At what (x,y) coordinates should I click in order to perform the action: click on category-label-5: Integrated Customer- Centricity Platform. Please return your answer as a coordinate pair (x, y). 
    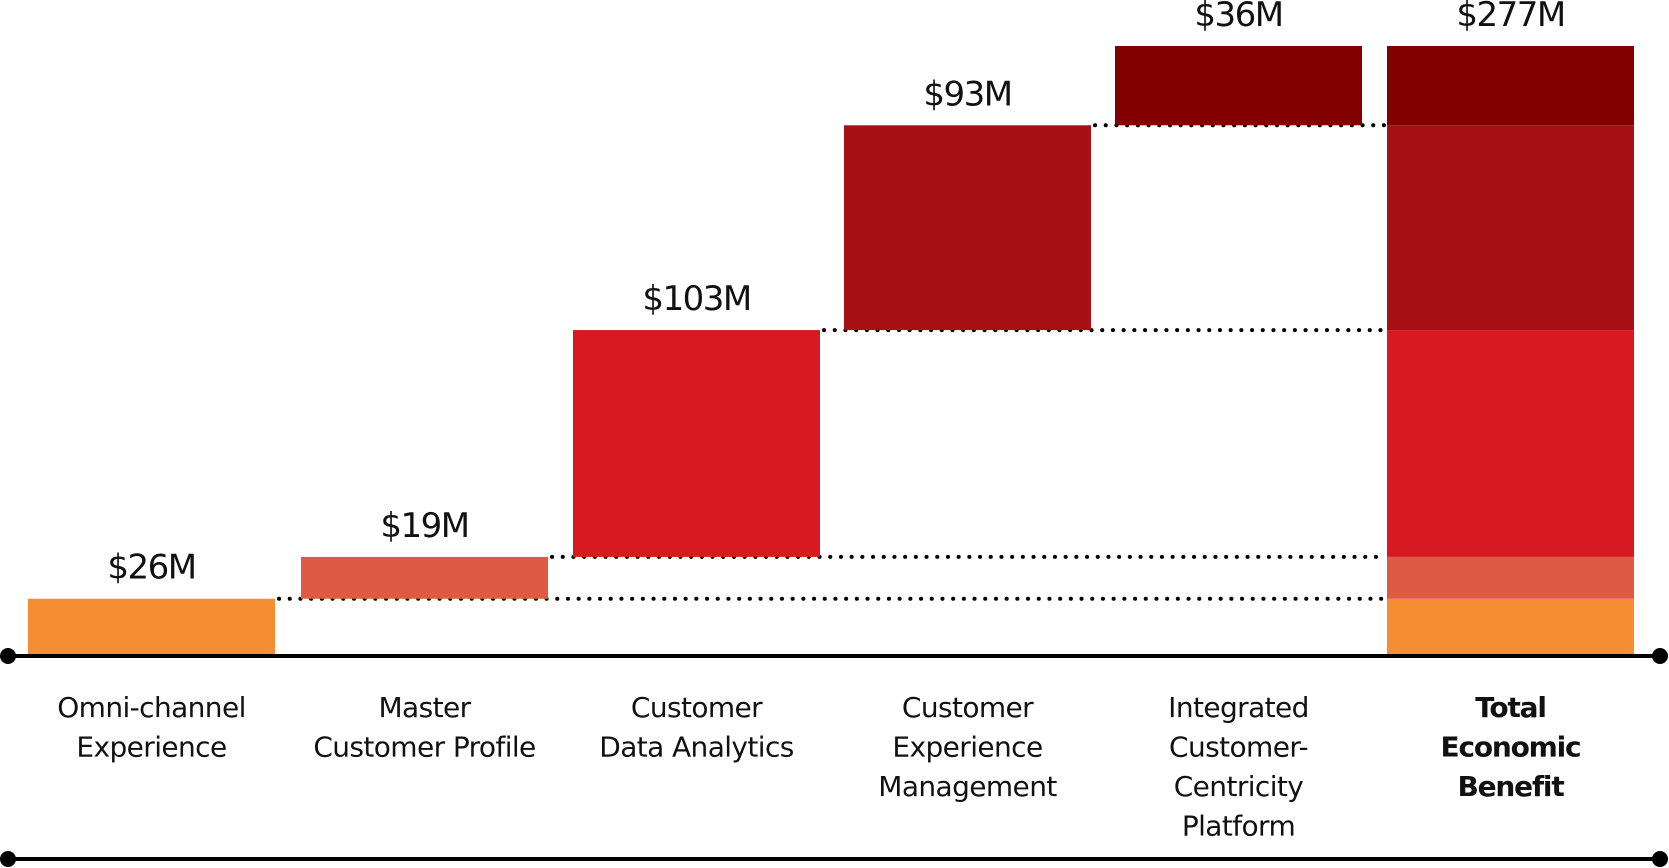
    Looking at the image, I should click on (1238, 767).